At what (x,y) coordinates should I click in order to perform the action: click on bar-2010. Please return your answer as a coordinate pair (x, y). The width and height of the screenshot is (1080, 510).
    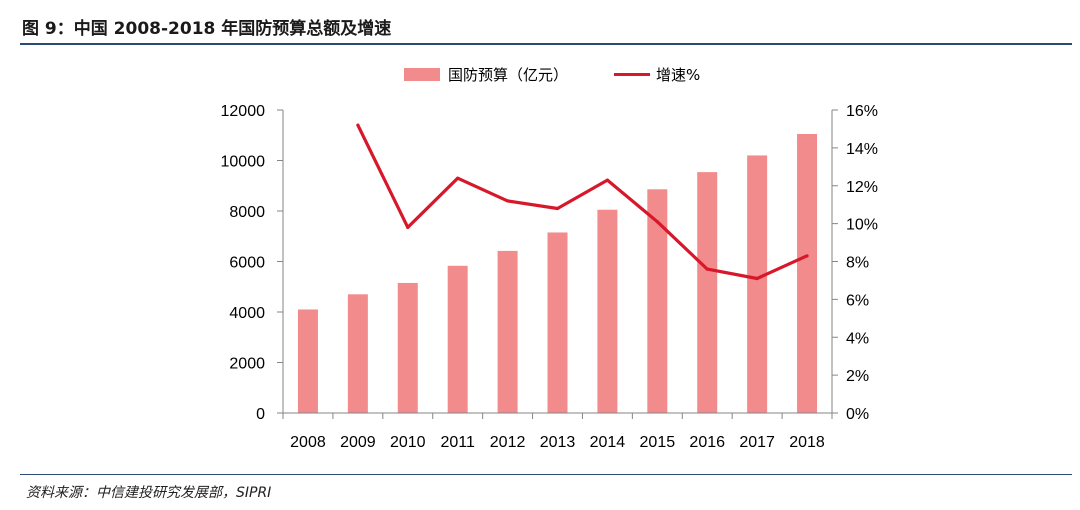
    Looking at the image, I should click on (407, 347).